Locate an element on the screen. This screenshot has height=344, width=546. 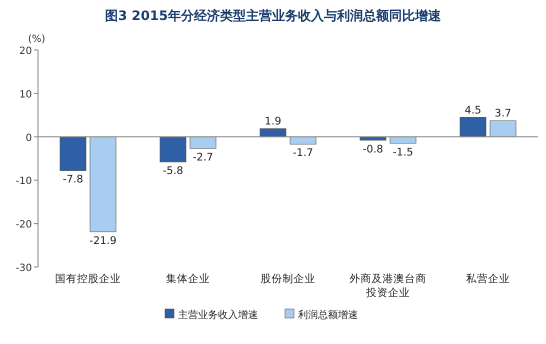
data-label: -5.8 is located at coordinates (173, 170).